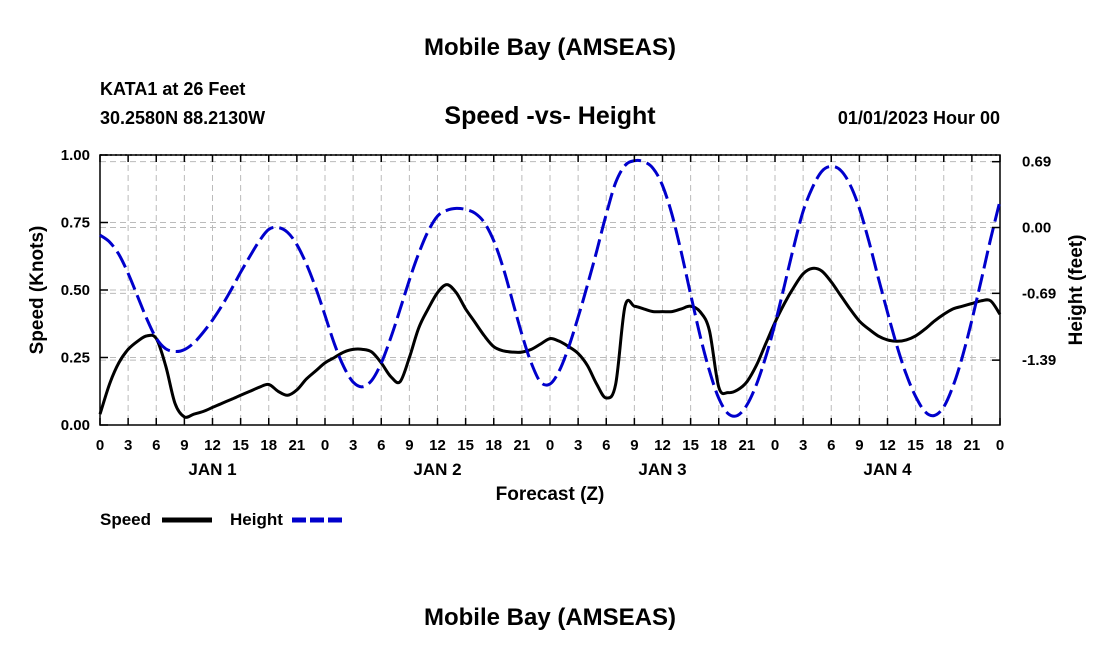 The image size is (1100, 650). Describe the element at coordinates (37, 290) in the screenshot. I see `y-axis-label: Speed (Knots)` at that location.